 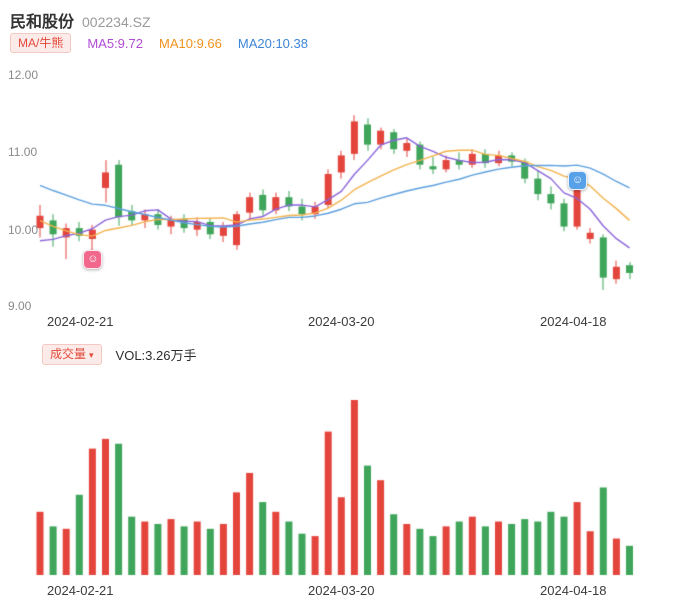 I want to click on blue-event-badge-icon: ☺, so click(x=578, y=180).